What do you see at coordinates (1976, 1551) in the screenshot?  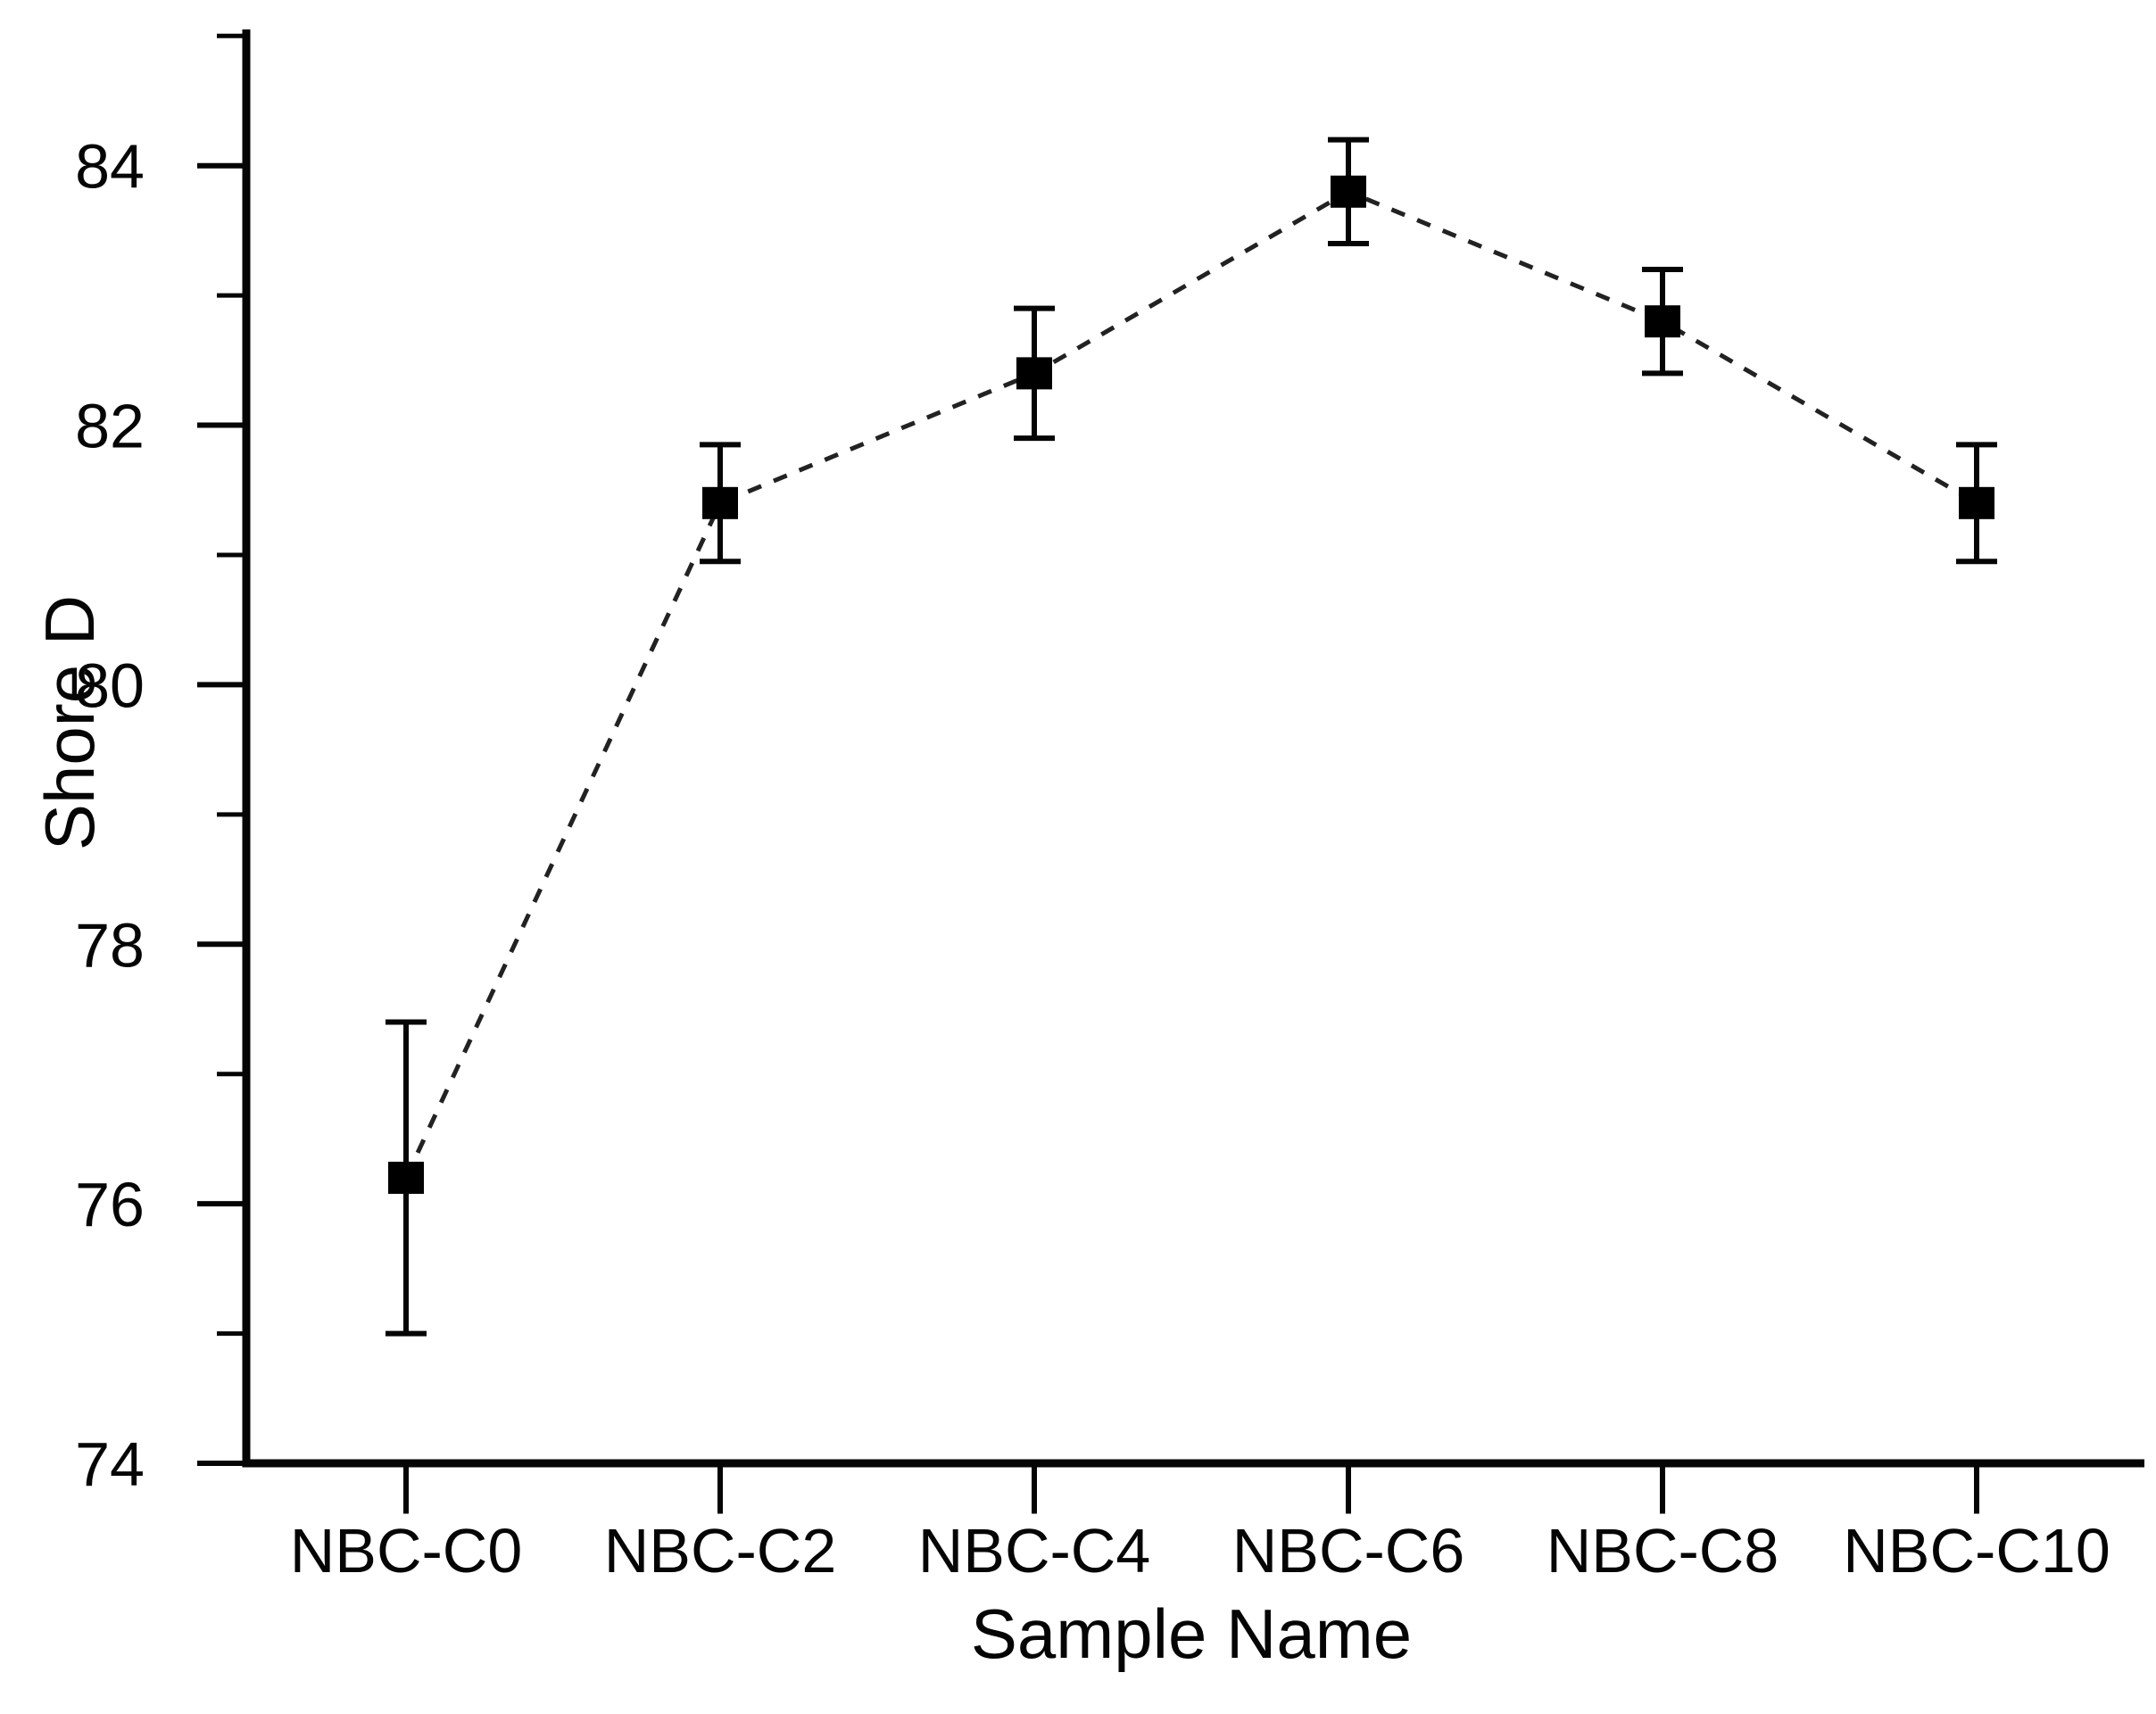 I see `x-category-label: NBC-C10` at bounding box center [1976, 1551].